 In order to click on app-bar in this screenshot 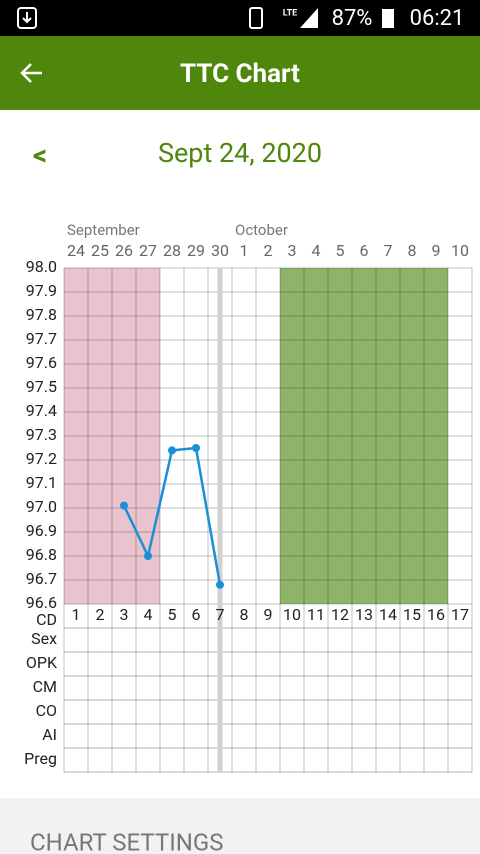, I will do `click(240, 73)`.